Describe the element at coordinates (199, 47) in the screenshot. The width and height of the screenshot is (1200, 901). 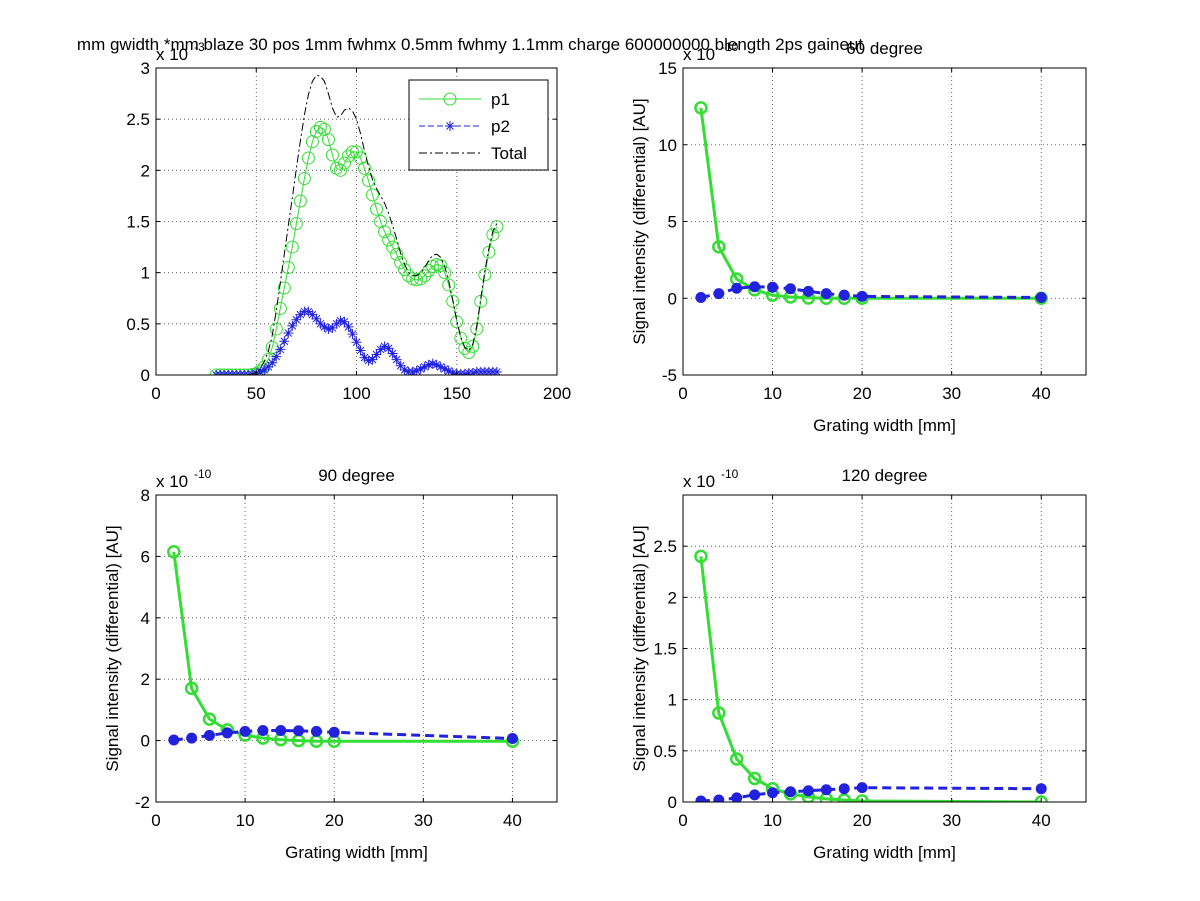
I see `y-exponent-power: -3` at that location.